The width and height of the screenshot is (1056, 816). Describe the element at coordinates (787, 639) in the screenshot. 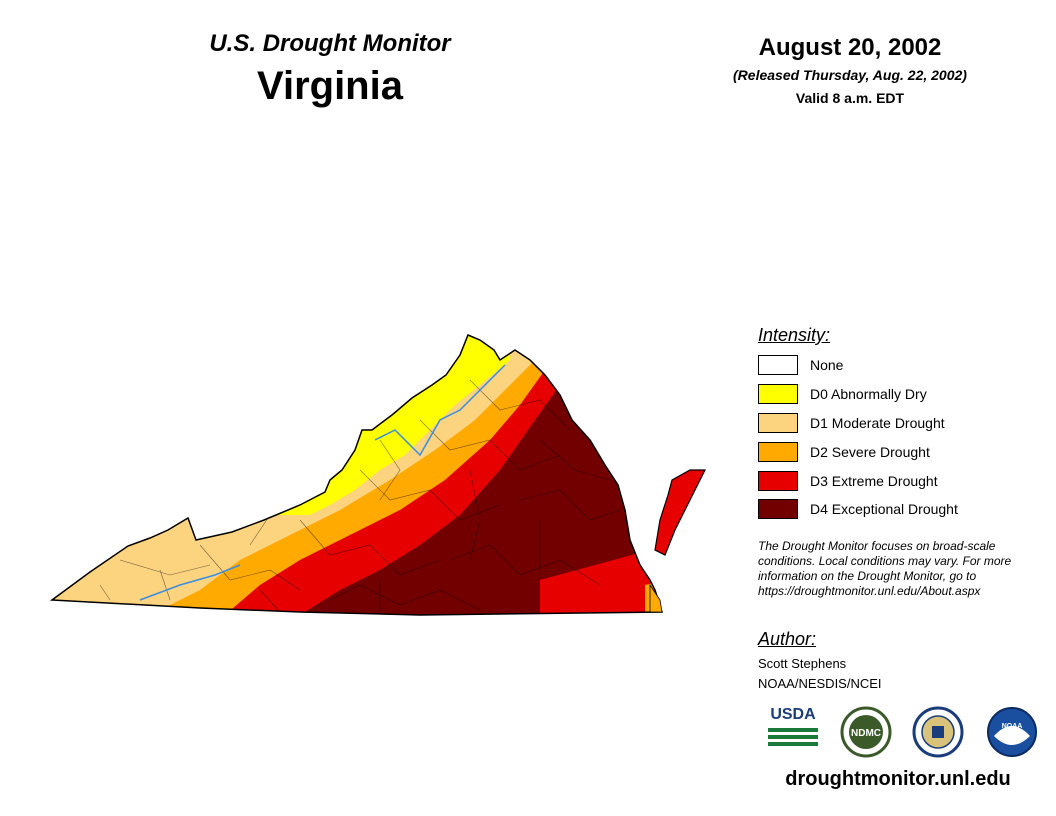

I see `author-heading: Author:` at that location.